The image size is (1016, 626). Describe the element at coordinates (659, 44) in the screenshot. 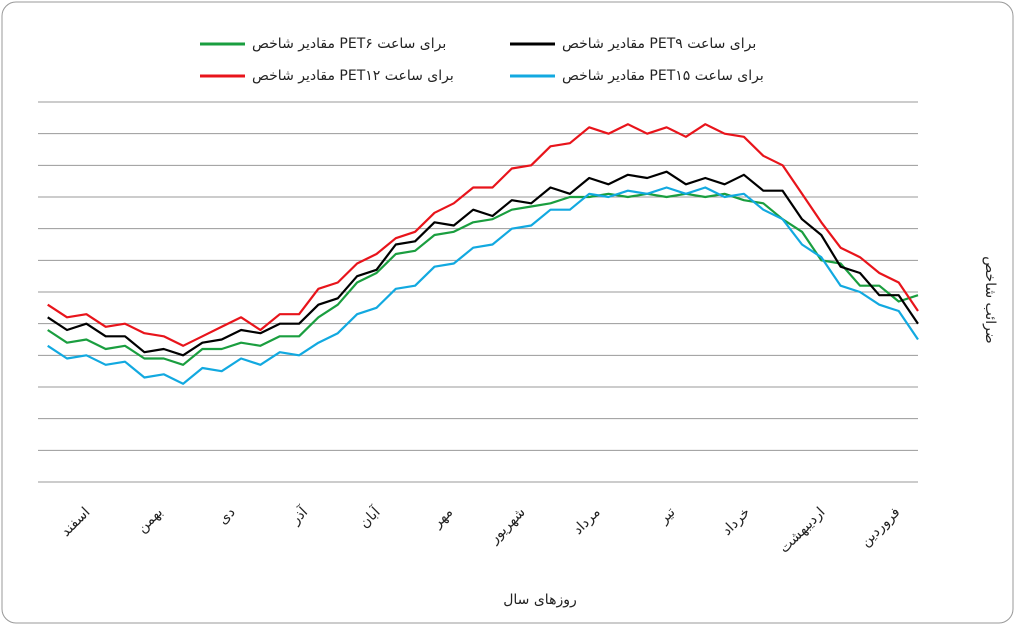

I see `legend-label: مقادیر شاخص PETبرای ساعت ۹` at that location.